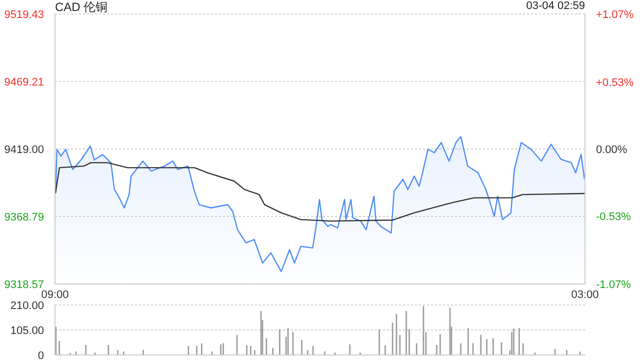 Image resolution: width=640 pixels, height=360 pixels. Describe the element at coordinates (27, 331) in the screenshot. I see `y-tick-label: 105.00` at that location.